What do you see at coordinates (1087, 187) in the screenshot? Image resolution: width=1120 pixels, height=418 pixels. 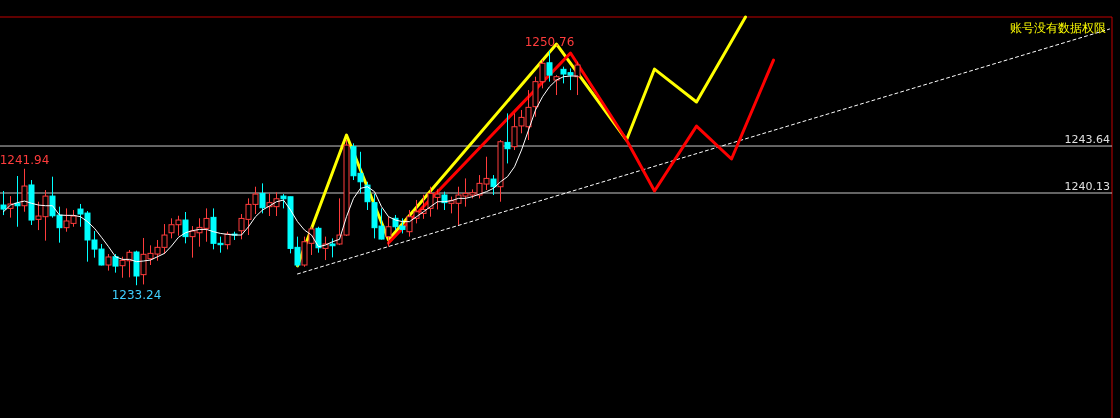 I see `ref-line-label: 1240.13` at bounding box center [1087, 187].